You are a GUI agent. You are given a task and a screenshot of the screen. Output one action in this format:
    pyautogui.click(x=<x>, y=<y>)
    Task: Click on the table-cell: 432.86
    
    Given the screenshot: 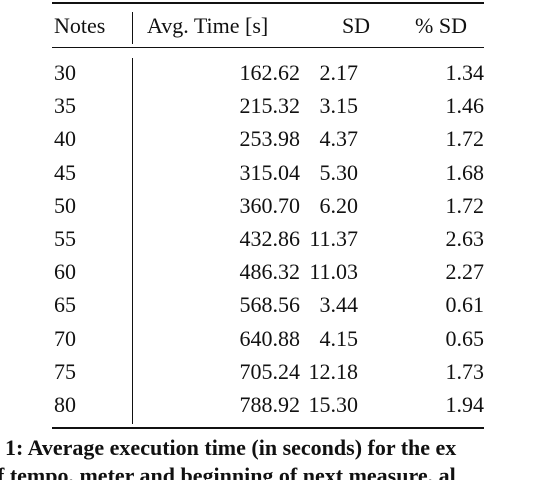 What is the action you would take?
    pyautogui.click(x=270, y=238)
    